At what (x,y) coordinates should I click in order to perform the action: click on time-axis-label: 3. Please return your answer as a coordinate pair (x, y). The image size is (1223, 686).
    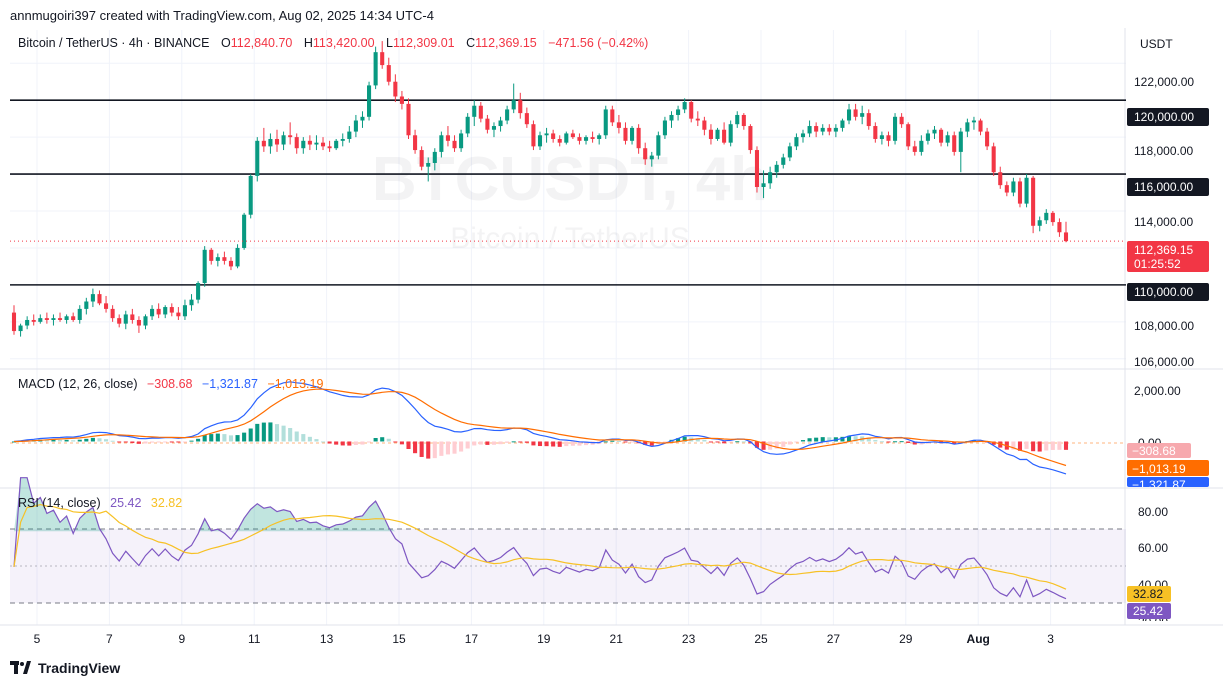
    Looking at the image, I should click on (1050, 639).